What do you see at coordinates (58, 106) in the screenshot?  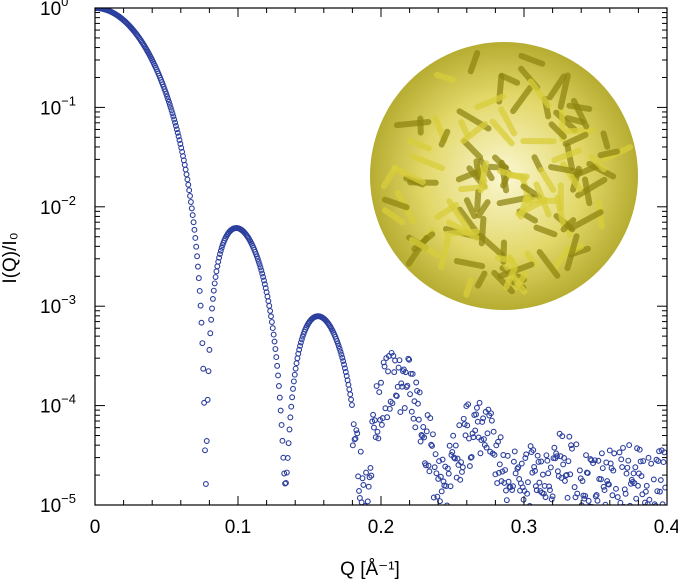 I see `y-tick-label: 10−1` at bounding box center [58, 106].